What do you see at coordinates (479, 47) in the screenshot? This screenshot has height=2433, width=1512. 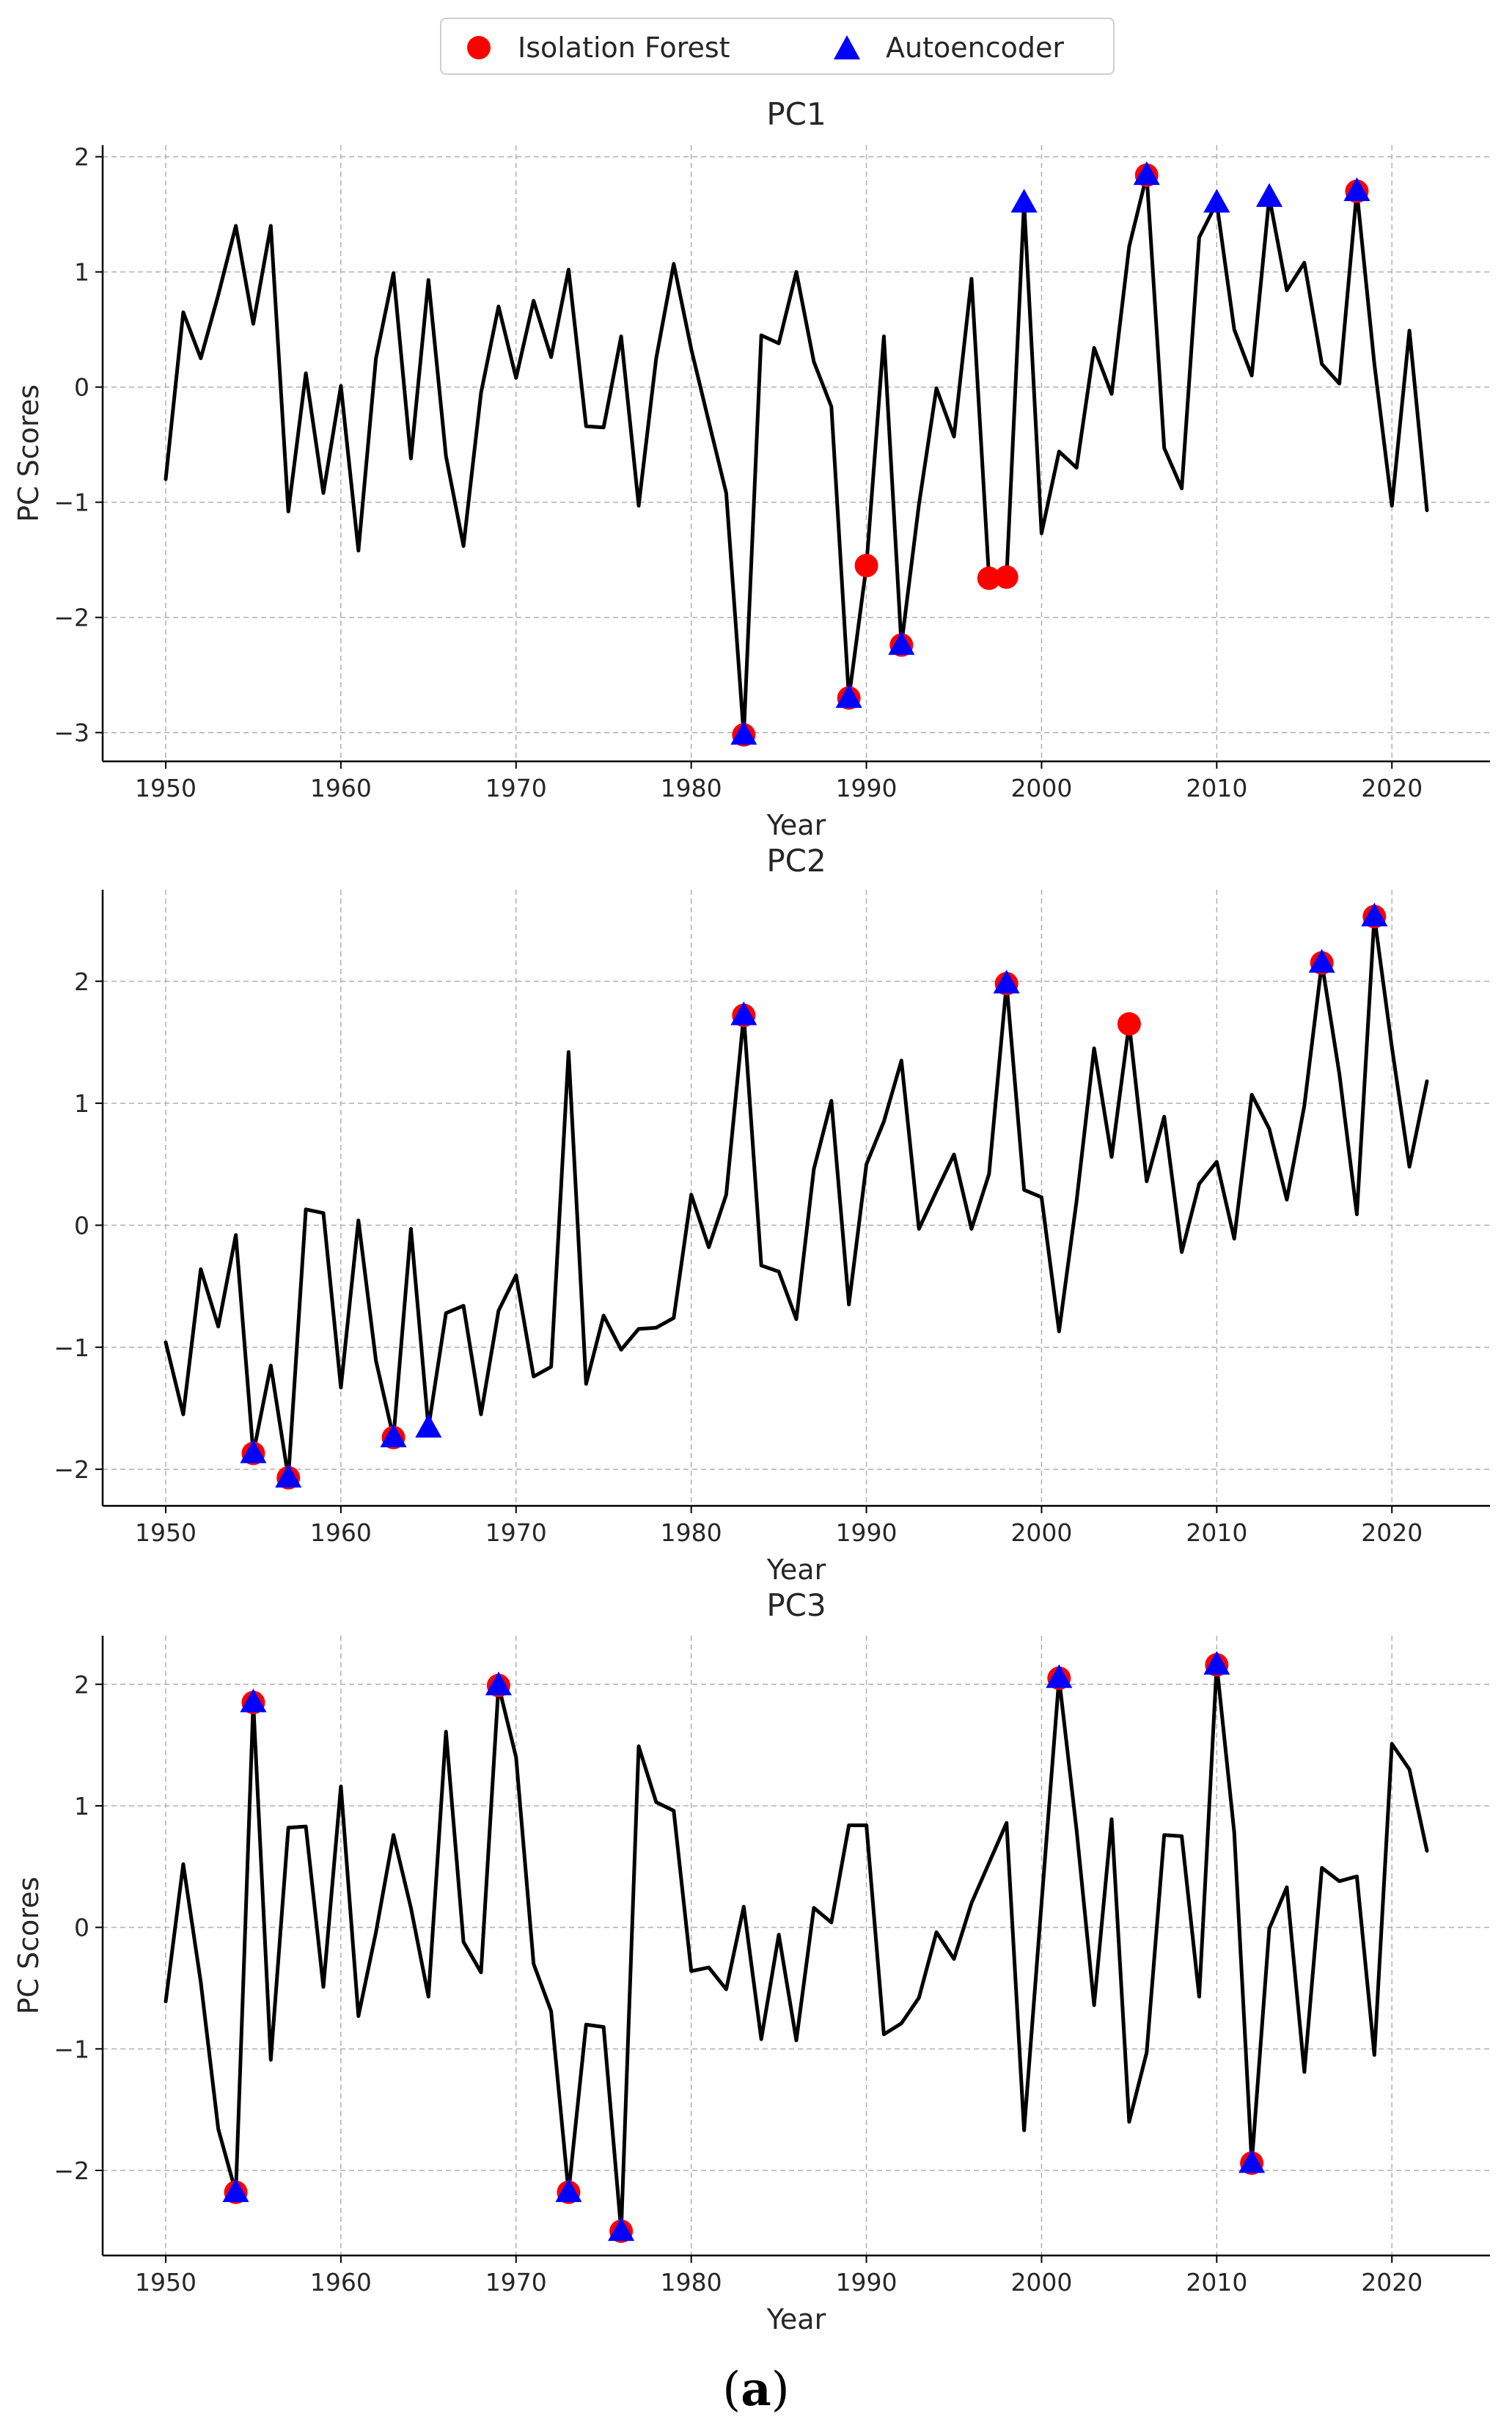 I see `circle-marker-icon` at bounding box center [479, 47].